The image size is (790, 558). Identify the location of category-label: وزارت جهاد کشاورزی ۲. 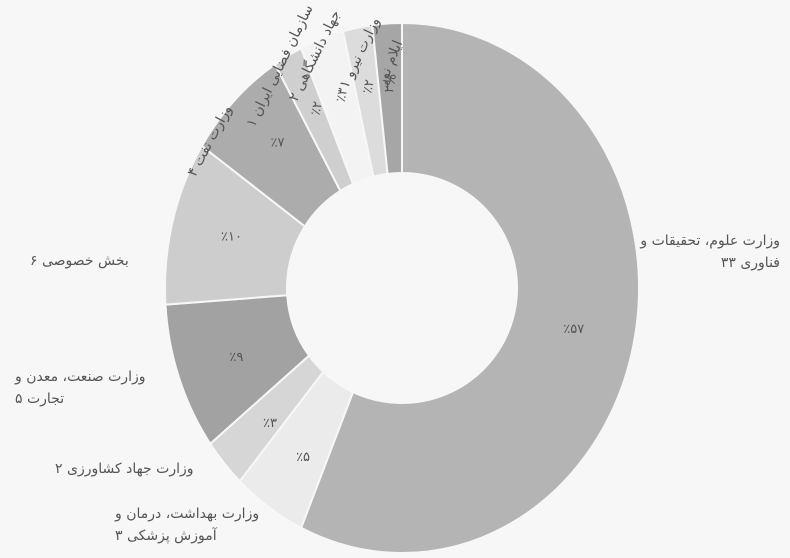
(124, 469).